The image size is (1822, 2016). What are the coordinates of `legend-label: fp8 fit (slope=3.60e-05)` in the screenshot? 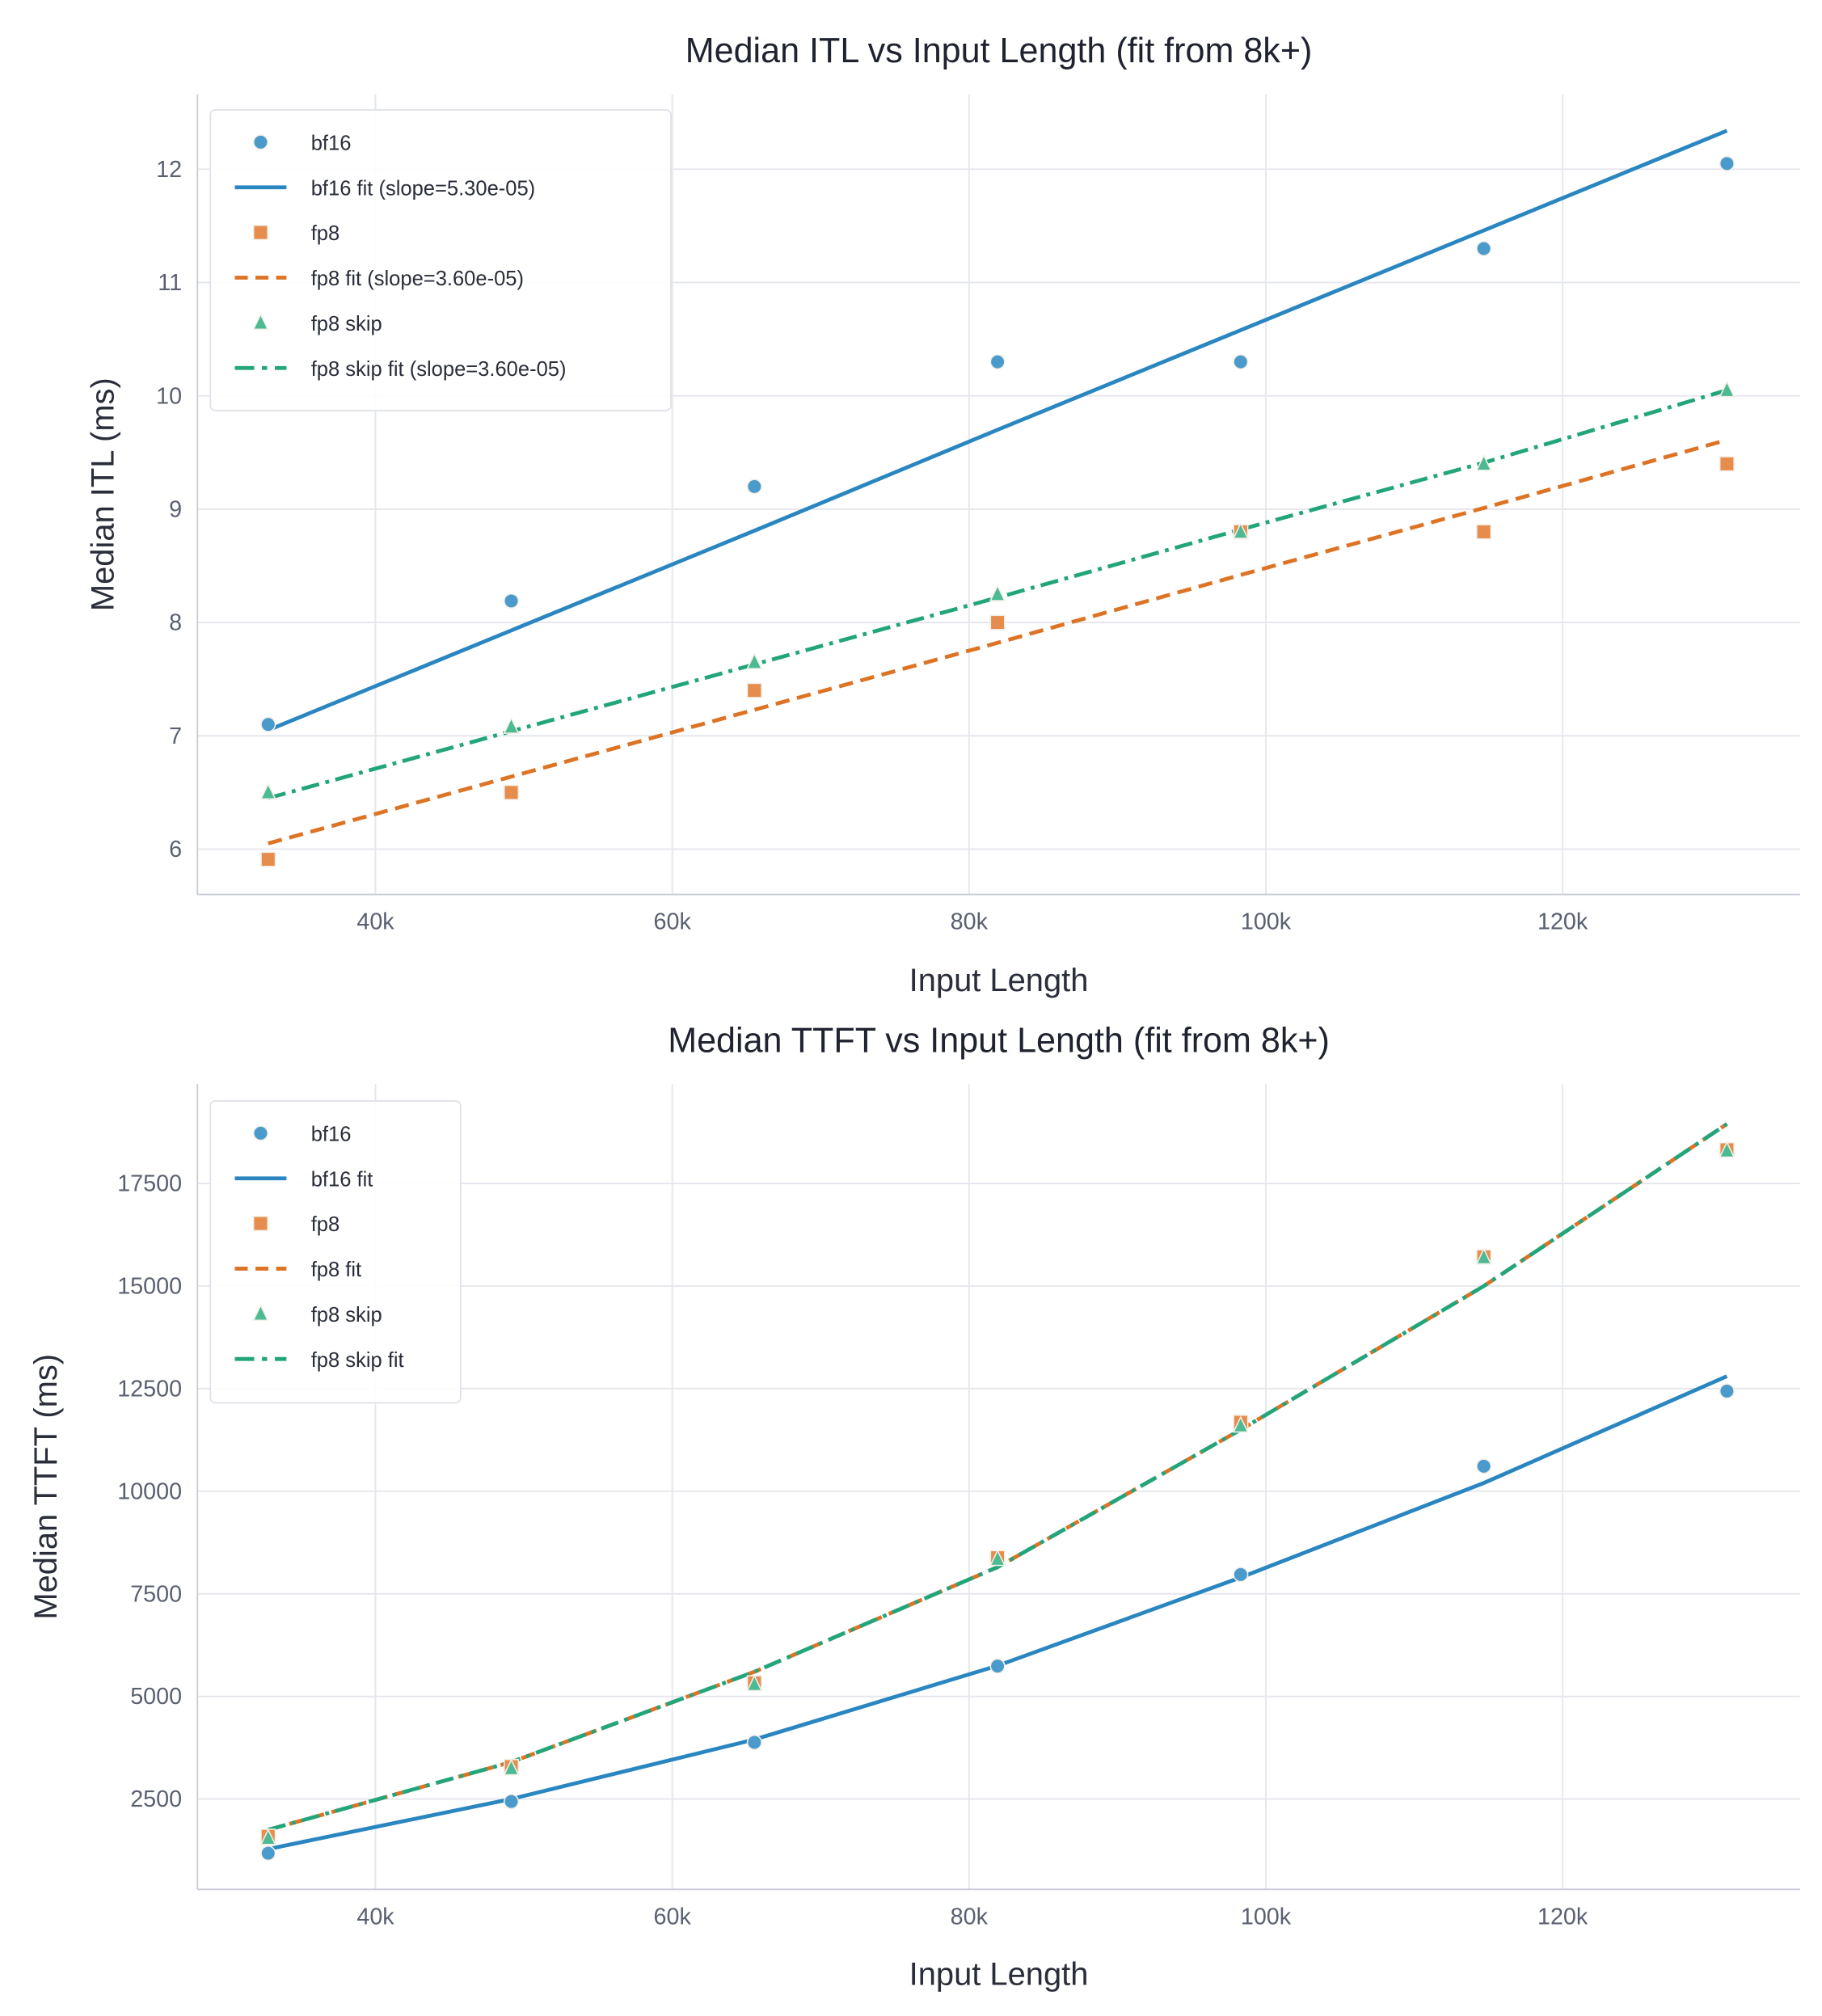 It's located at (417, 279).